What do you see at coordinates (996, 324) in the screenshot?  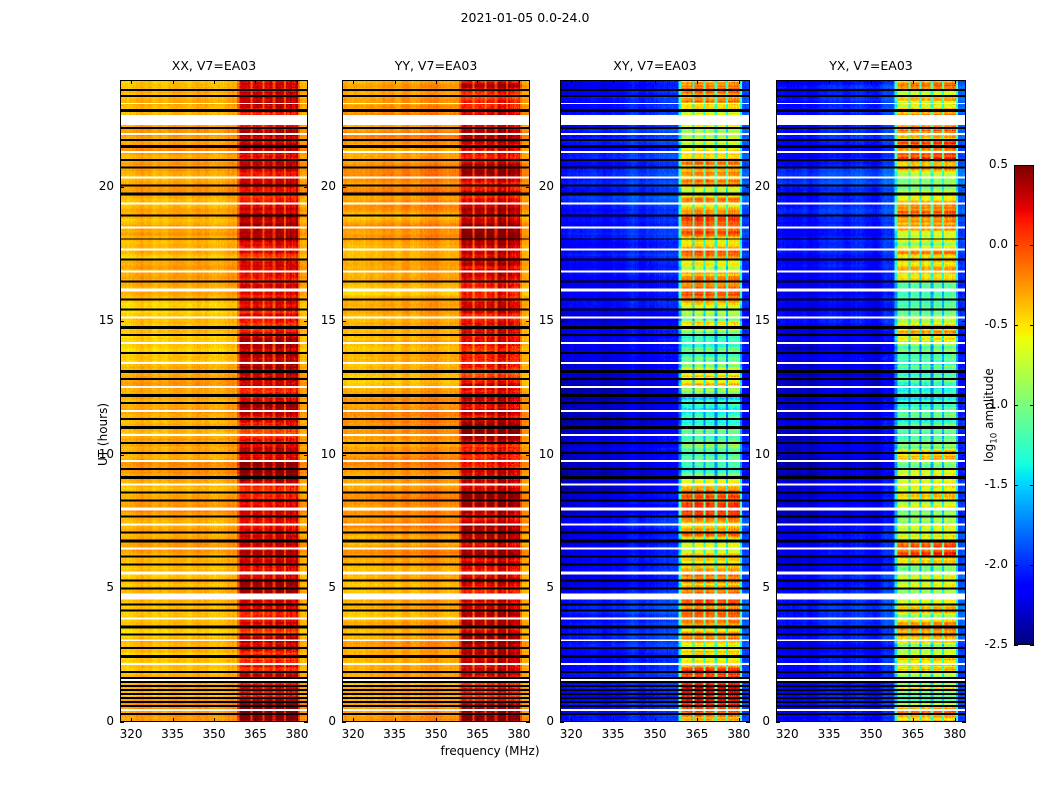 I see `colorbar-tick-label: -0.5` at bounding box center [996, 324].